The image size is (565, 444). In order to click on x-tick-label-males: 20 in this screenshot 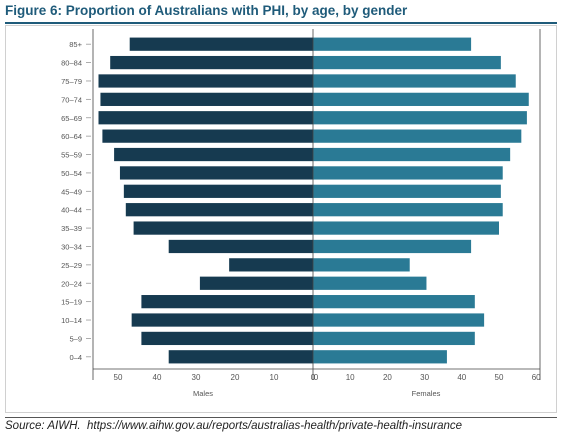, I will do `click(235, 377)`.